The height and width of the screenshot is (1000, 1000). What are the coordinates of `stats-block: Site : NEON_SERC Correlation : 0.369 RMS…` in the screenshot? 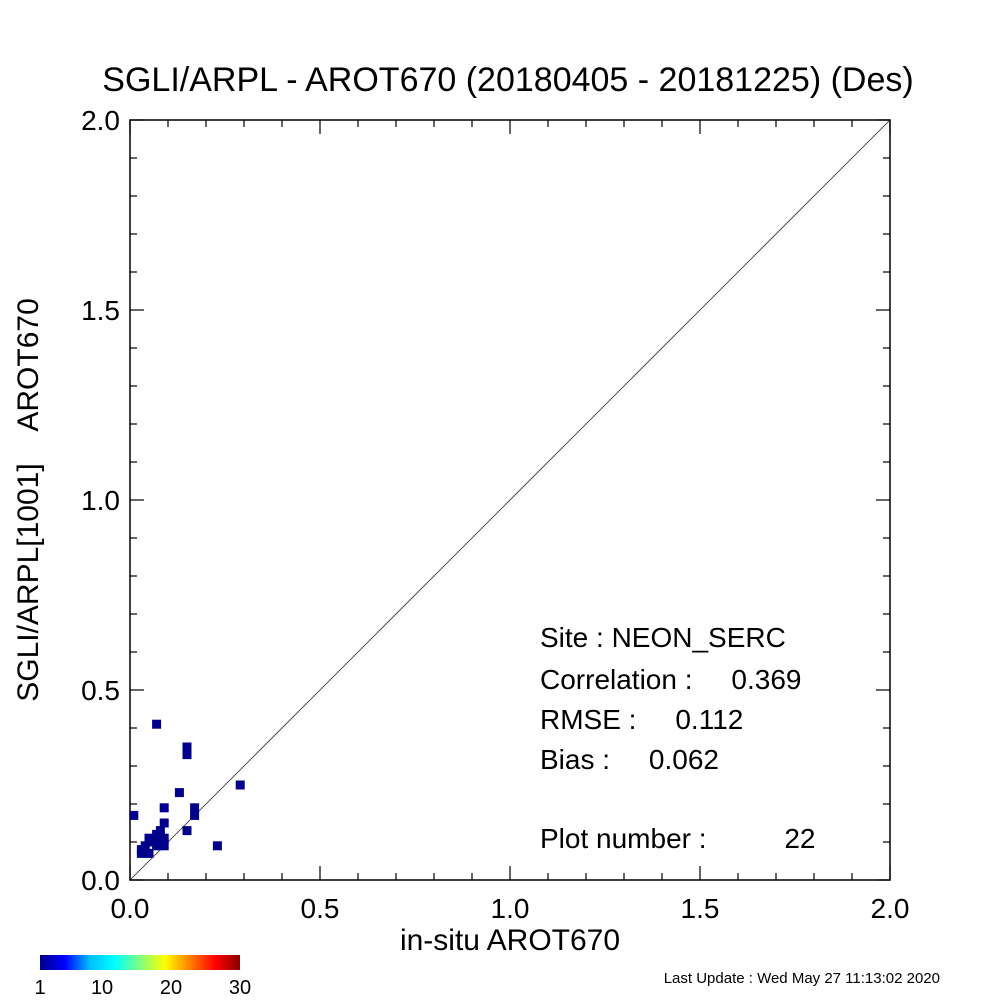 It's located at (677, 738).